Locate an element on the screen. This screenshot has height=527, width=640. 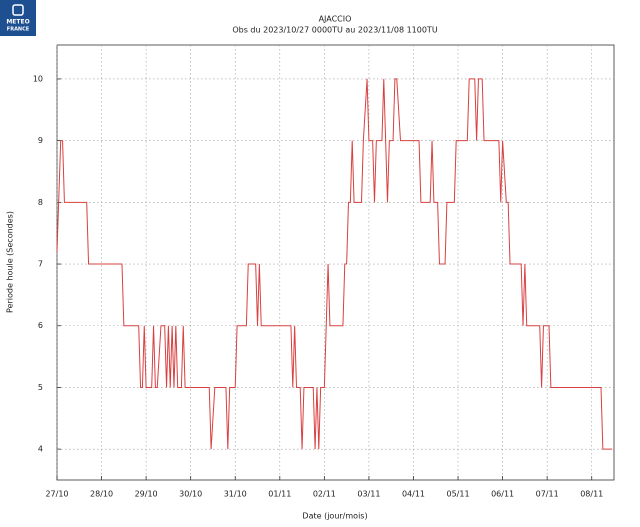
x-tick-label: 08/11 is located at coordinates (591, 494).